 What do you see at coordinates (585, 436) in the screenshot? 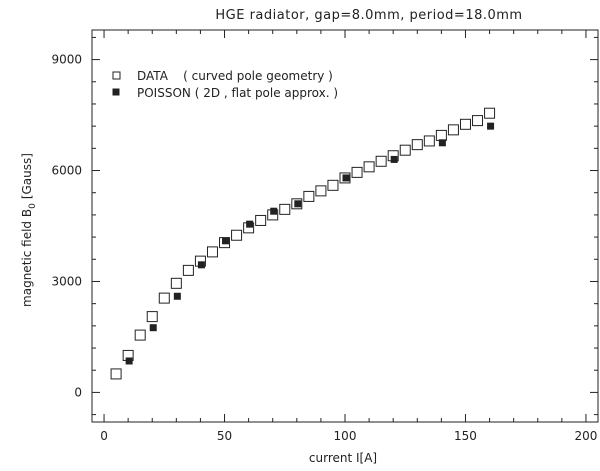
I see `x-tick-label: 200` at bounding box center [585, 436].